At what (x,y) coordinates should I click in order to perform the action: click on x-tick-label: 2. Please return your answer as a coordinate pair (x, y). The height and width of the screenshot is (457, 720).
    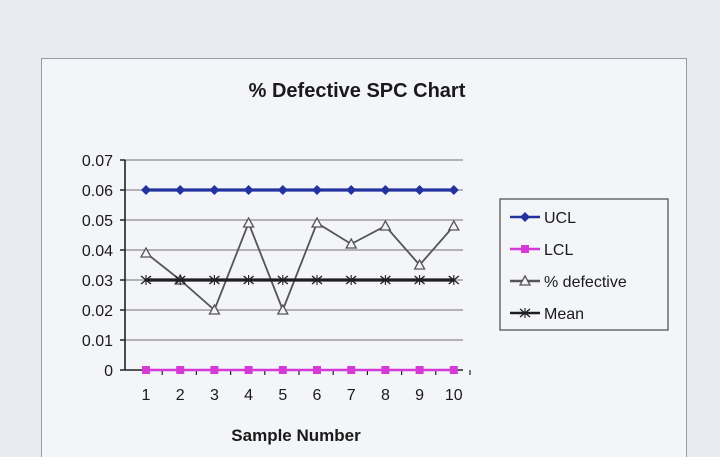
    Looking at the image, I should click on (180, 395).